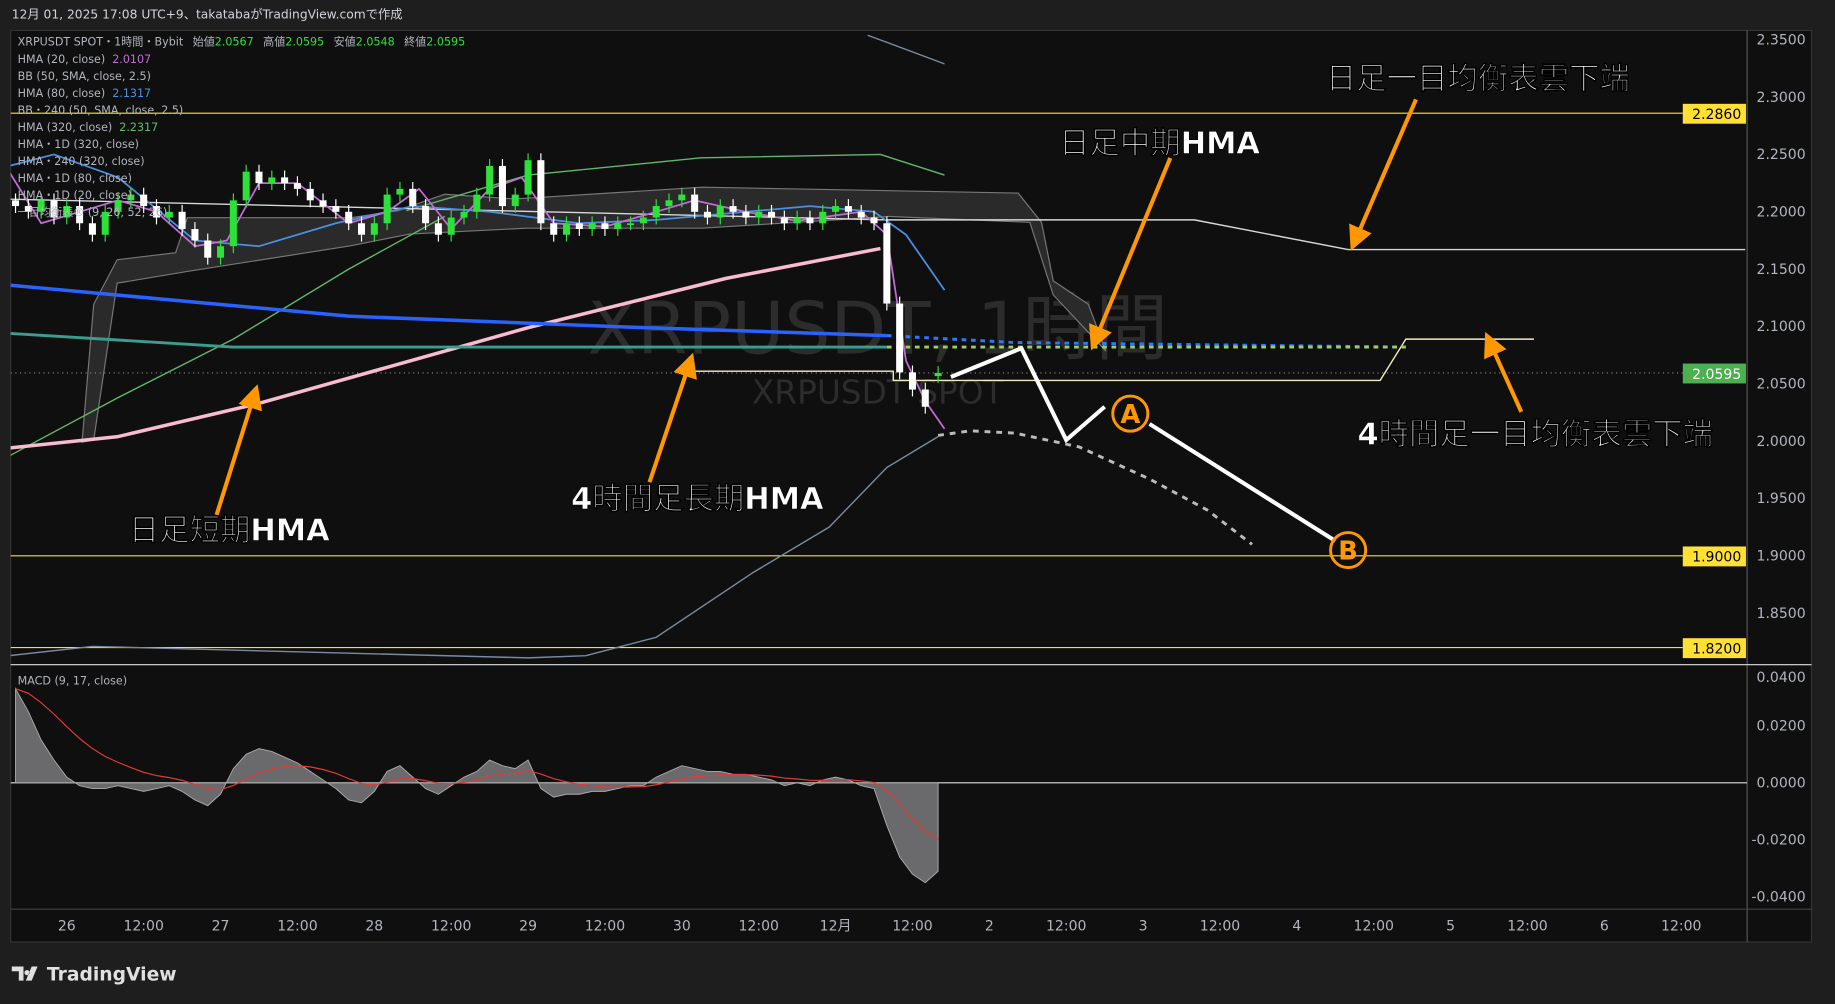 The width and height of the screenshot is (1835, 1004). I want to click on scenario-path, so click(1028, 394).